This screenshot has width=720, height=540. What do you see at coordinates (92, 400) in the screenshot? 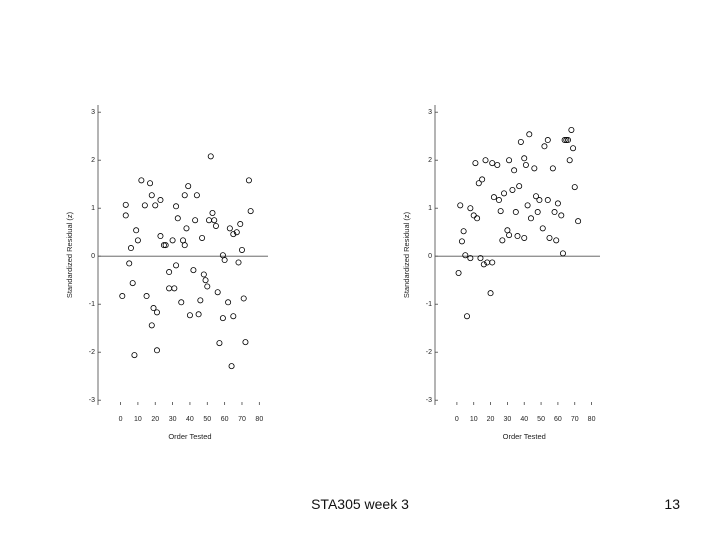
I see `y-tick-label: -3` at bounding box center [92, 400].